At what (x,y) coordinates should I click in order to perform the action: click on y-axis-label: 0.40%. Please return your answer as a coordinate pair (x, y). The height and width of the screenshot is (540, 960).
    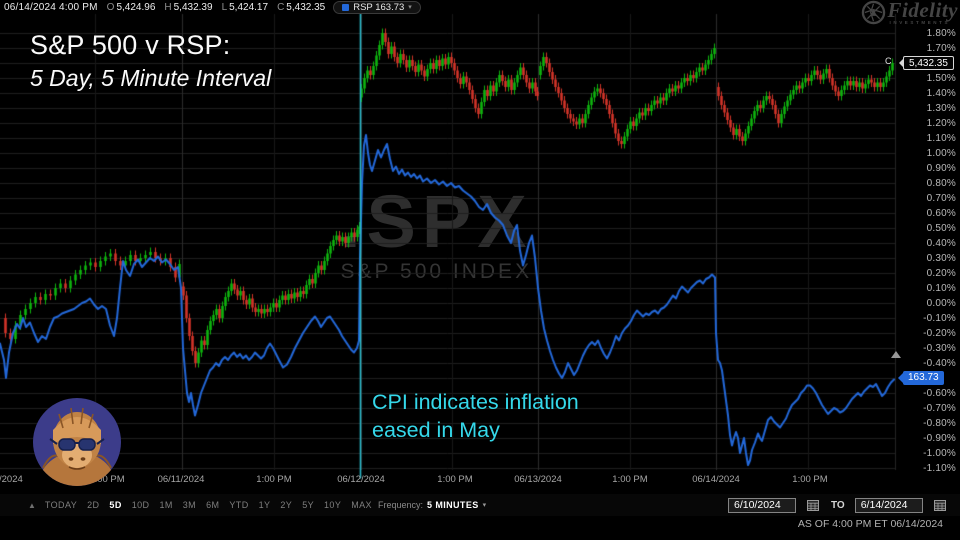
    Looking at the image, I should click on (941, 243).